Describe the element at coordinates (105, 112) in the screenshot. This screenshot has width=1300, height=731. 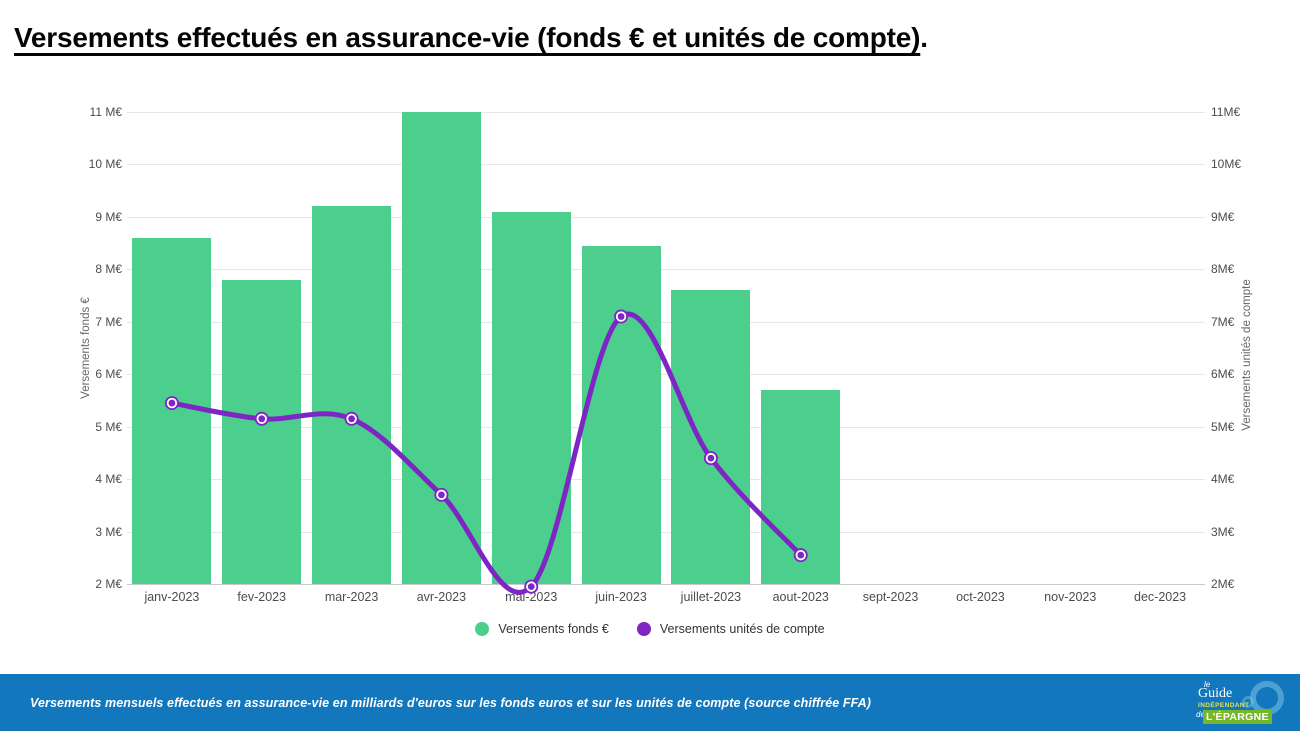
I see `y-tick-left: 11 M€` at that location.